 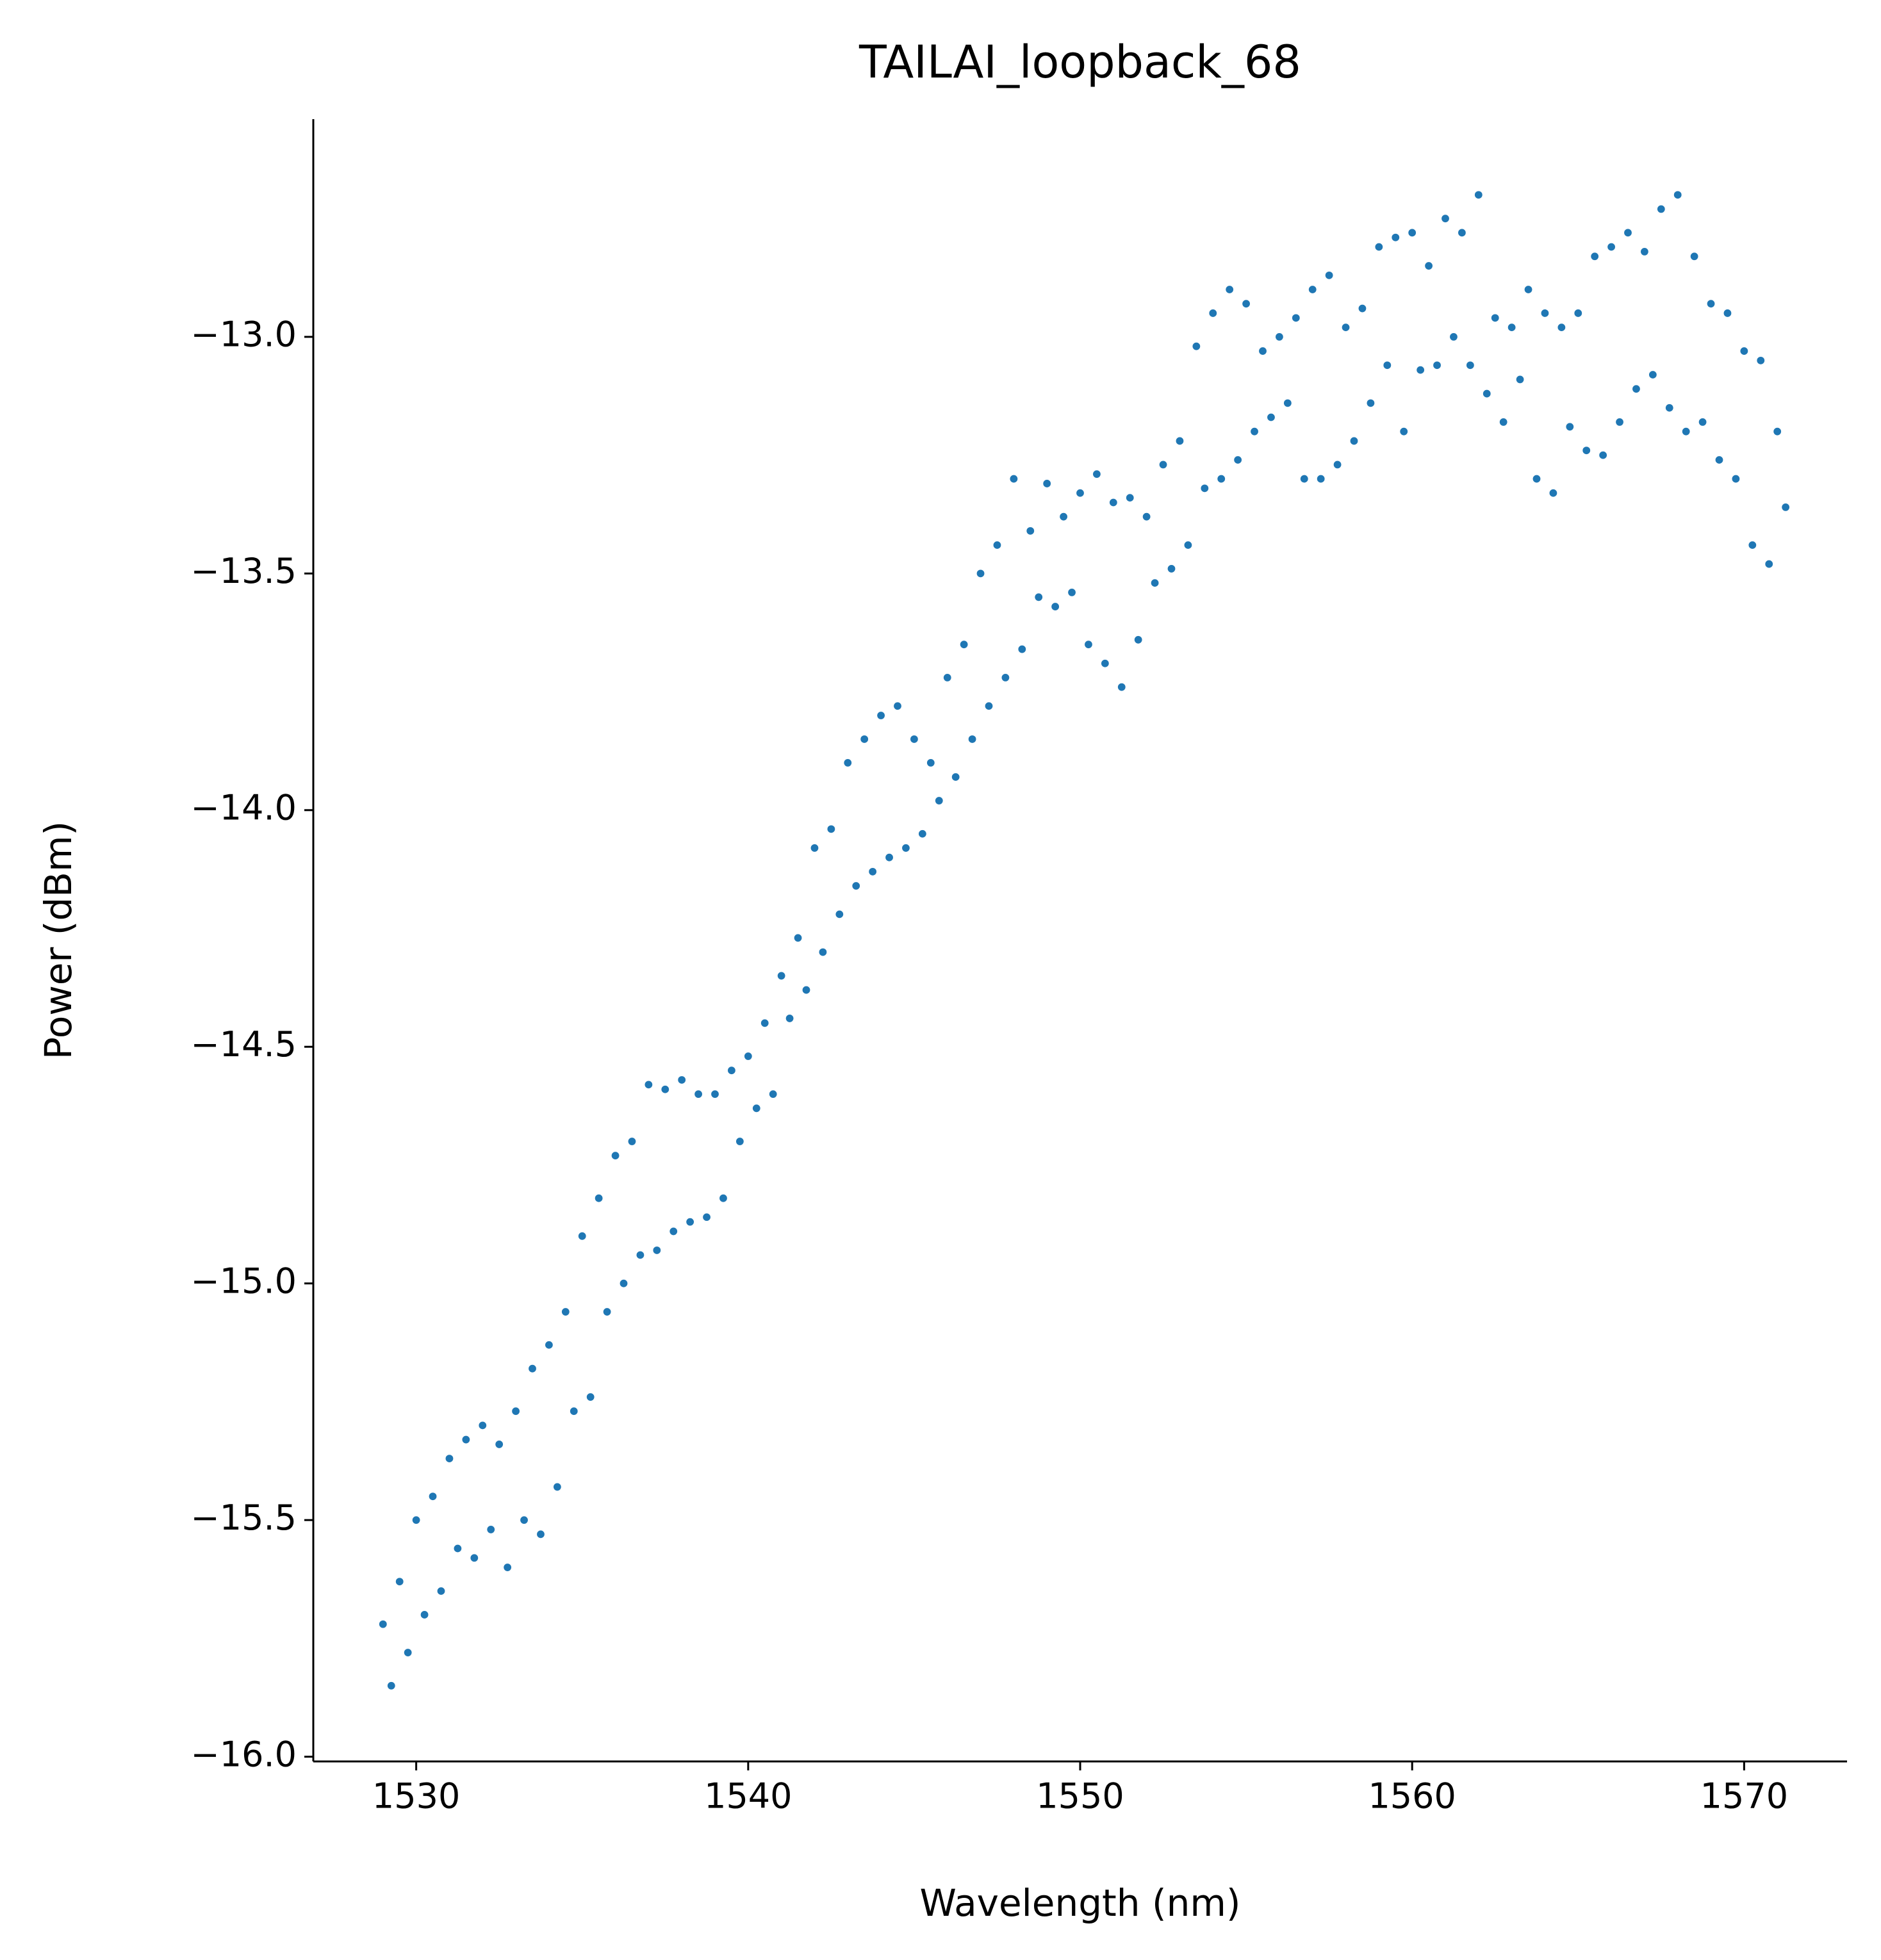 I want to click on y-tick-label: −16.0, so click(x=244, y=1754).